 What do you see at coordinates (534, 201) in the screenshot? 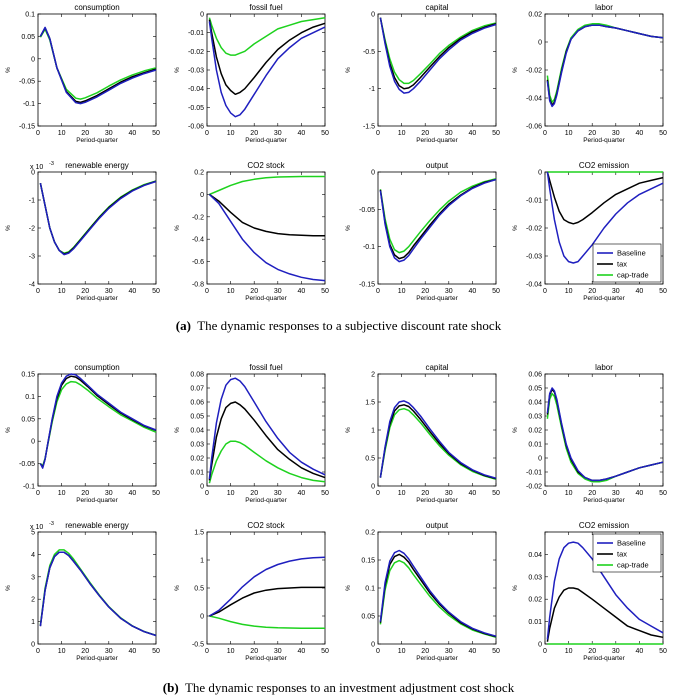
I see `y-tick-label: -0.01` at bounding box center [534, 201].